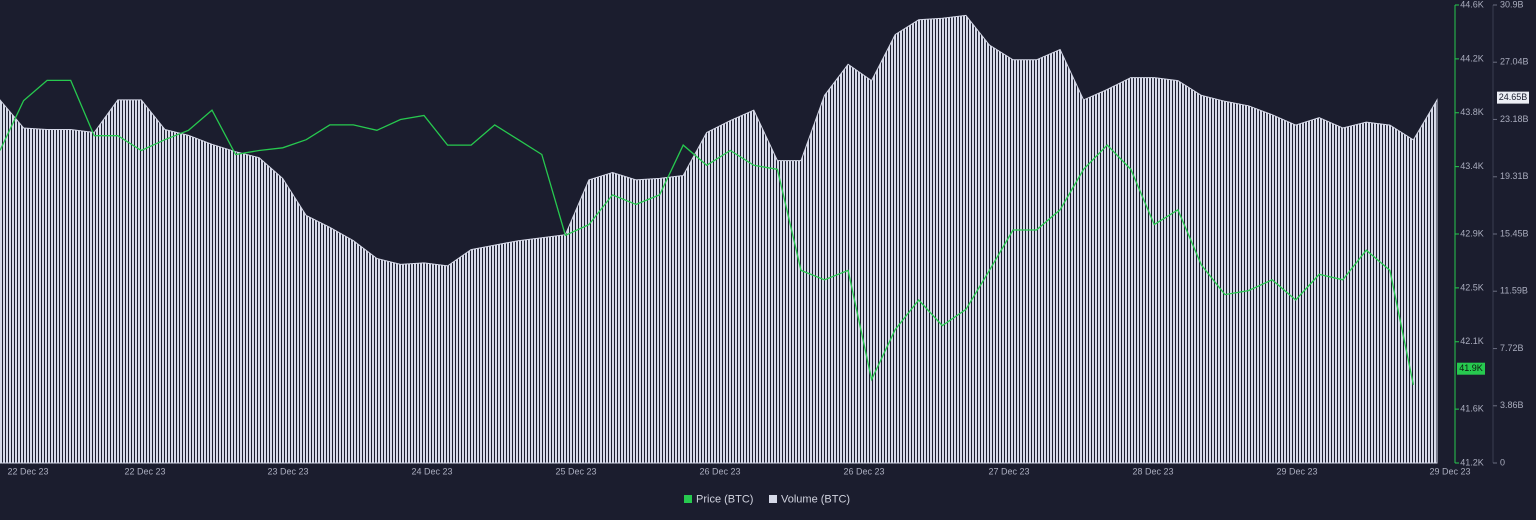  What do you see at coordinates (1472, 287) in the screenshot?
I see `y-tick-label: 42.5K` at bounding box center [1472, 287].